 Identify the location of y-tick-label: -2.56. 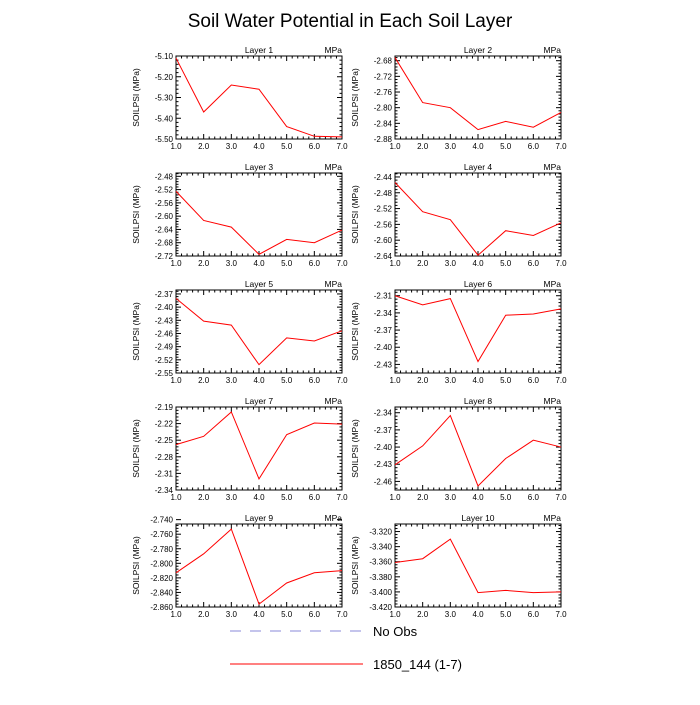
(164, 203).